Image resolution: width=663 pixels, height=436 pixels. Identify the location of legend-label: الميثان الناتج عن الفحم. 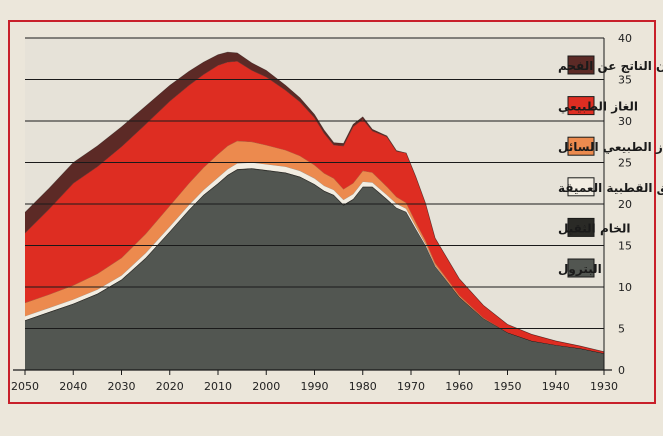
(610, 66).